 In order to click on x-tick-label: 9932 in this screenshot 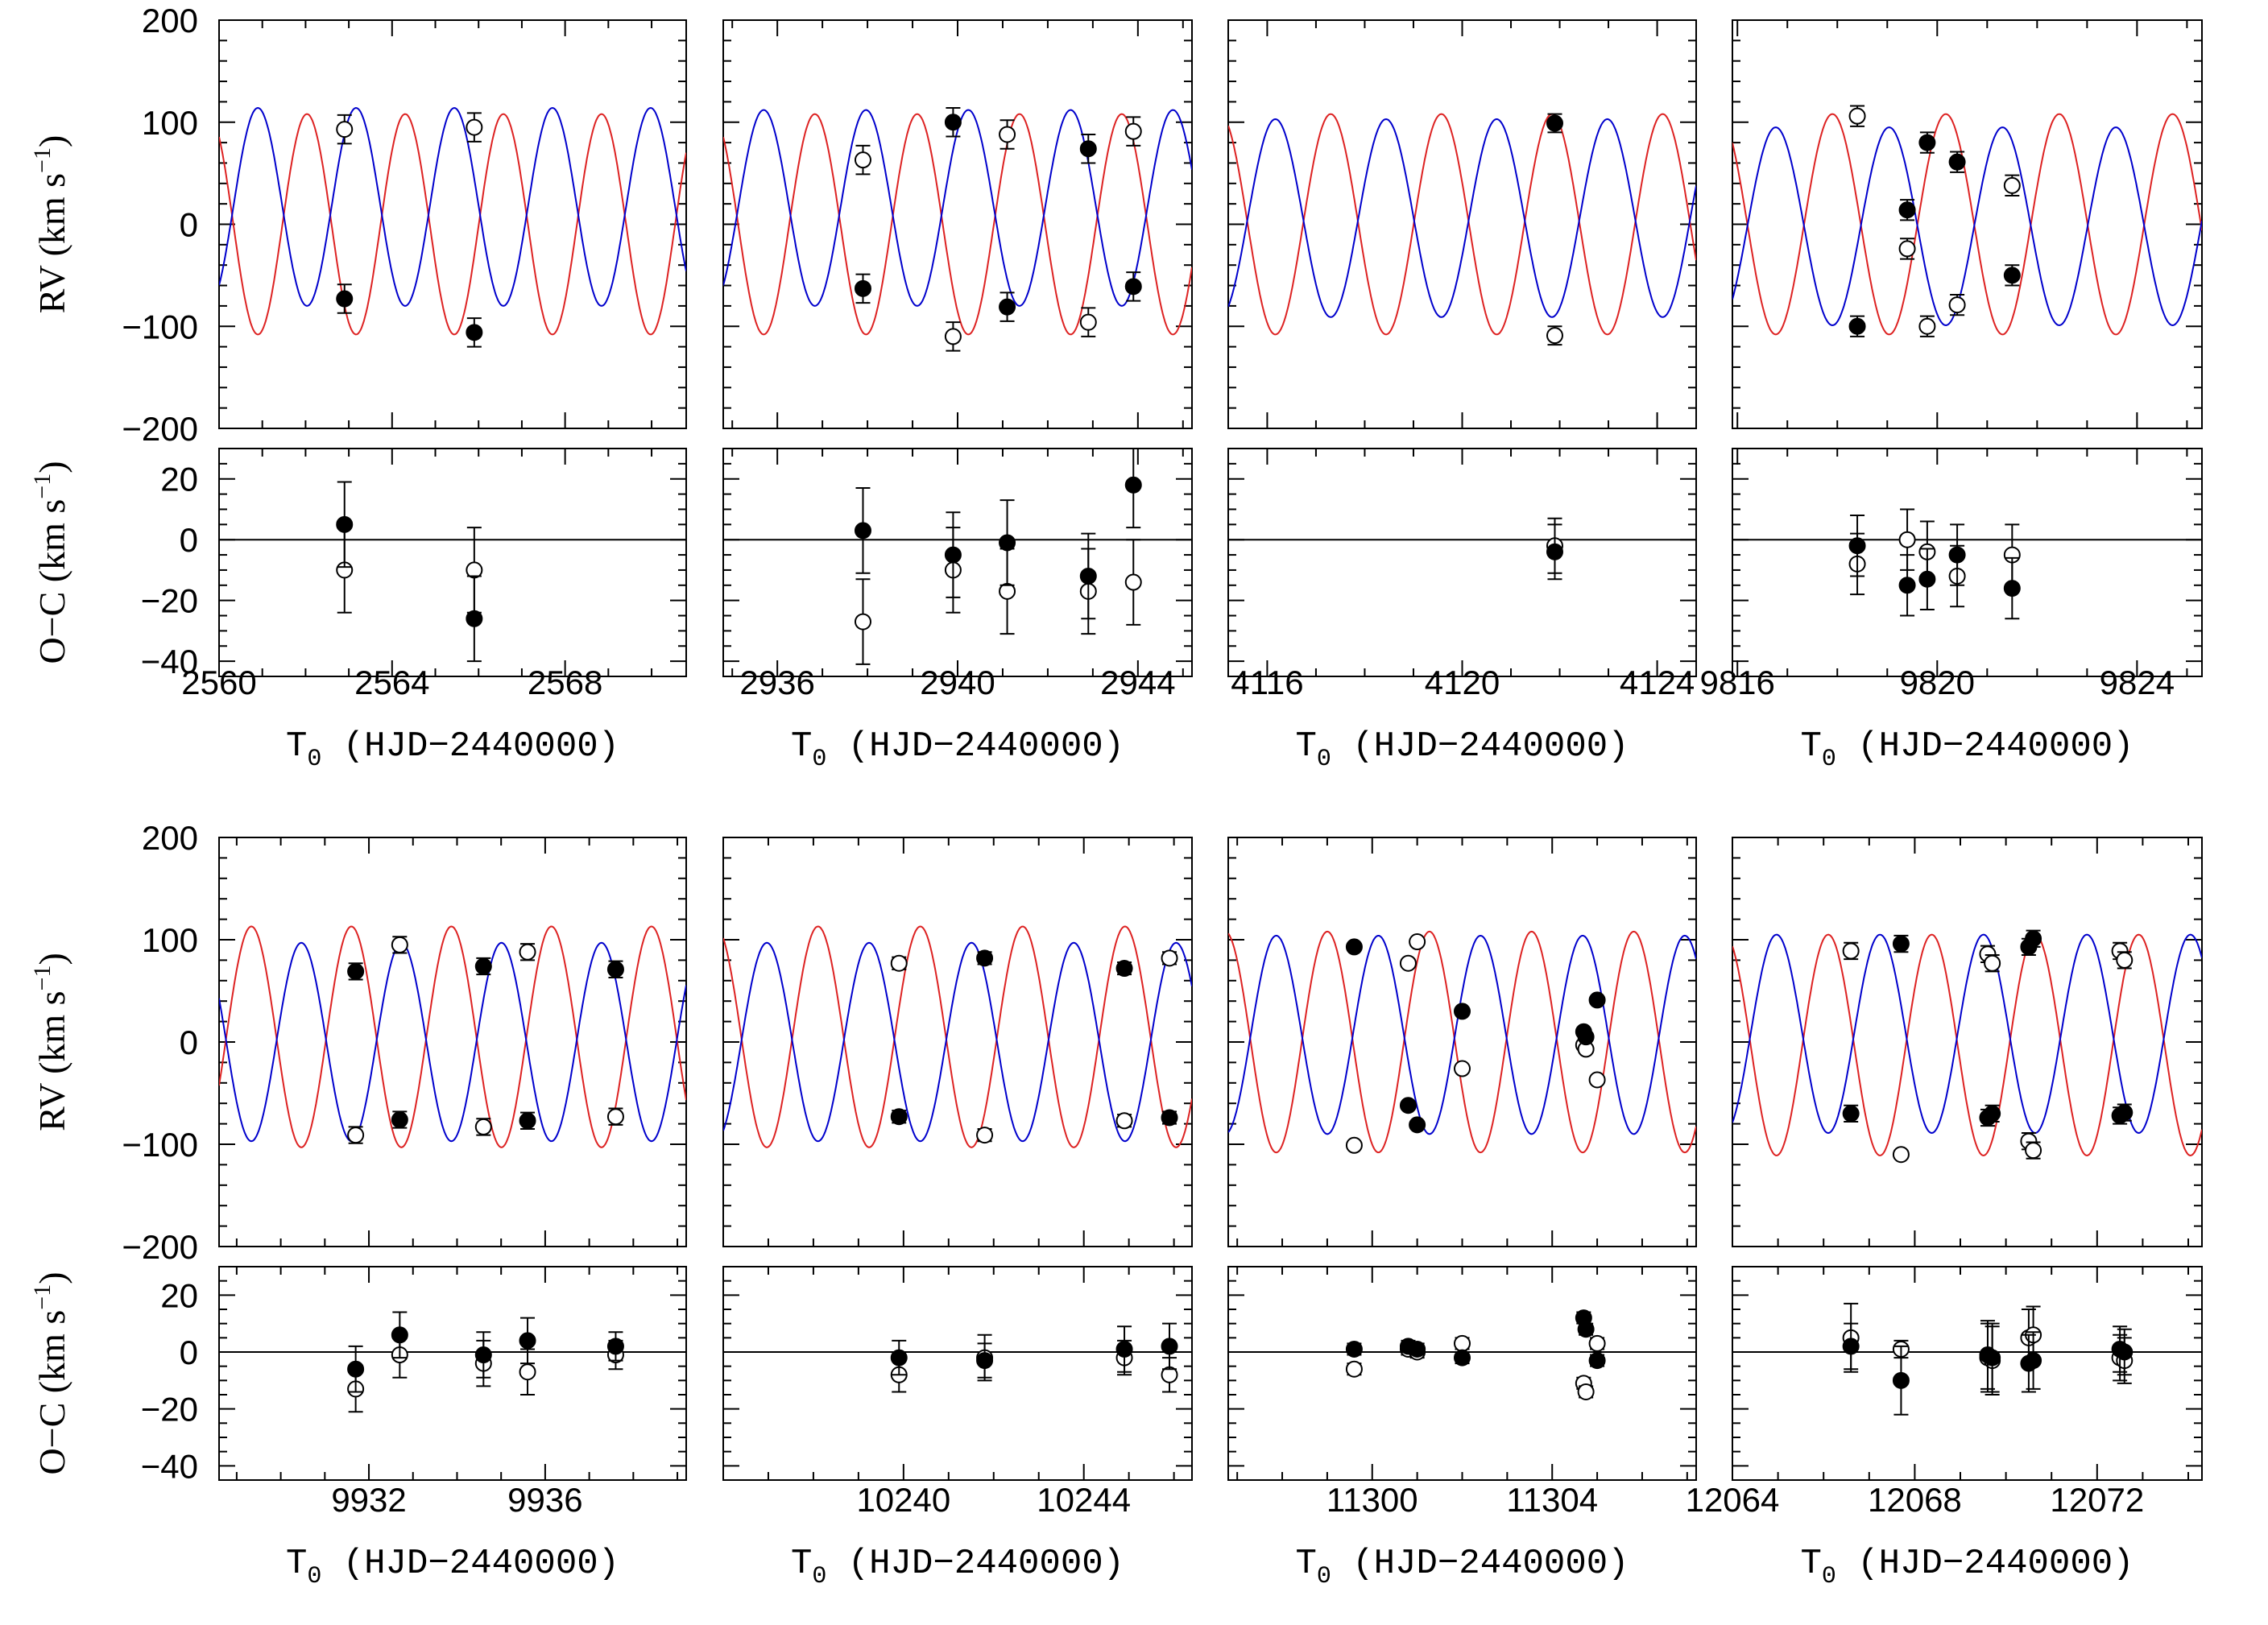, I will do `click(368, 1500)`.